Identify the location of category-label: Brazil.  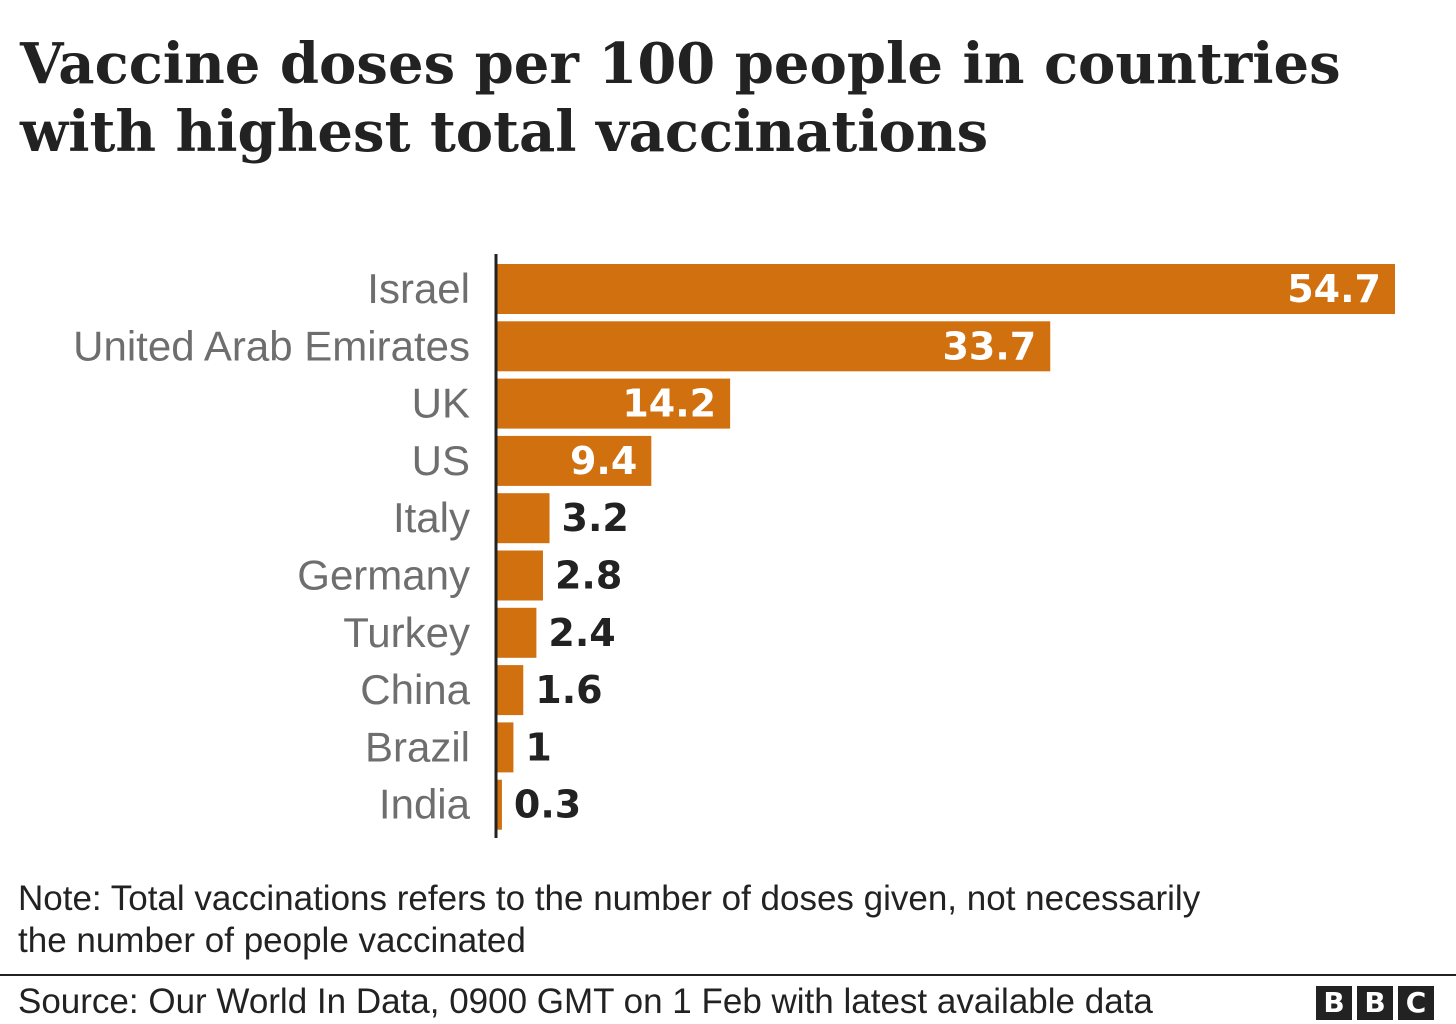
(417, 746).